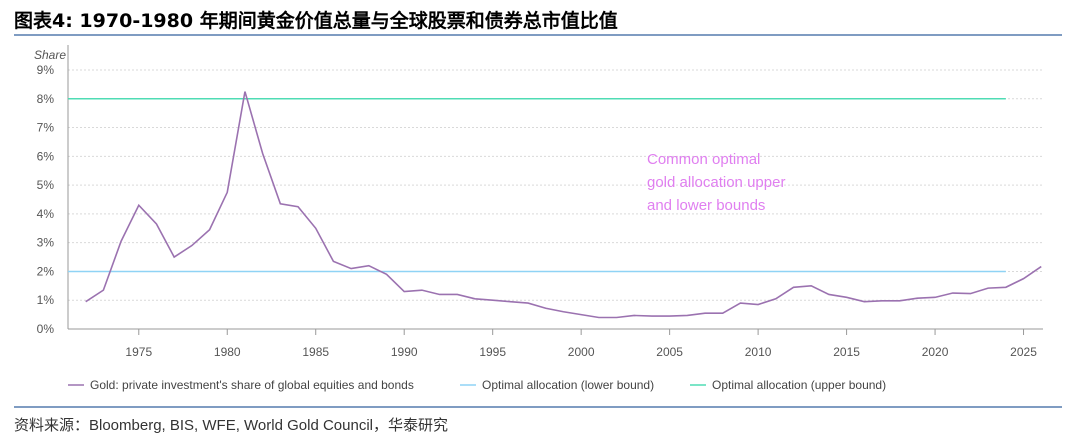  I want to click on x-tick-label: 2020, so click(935, 352).